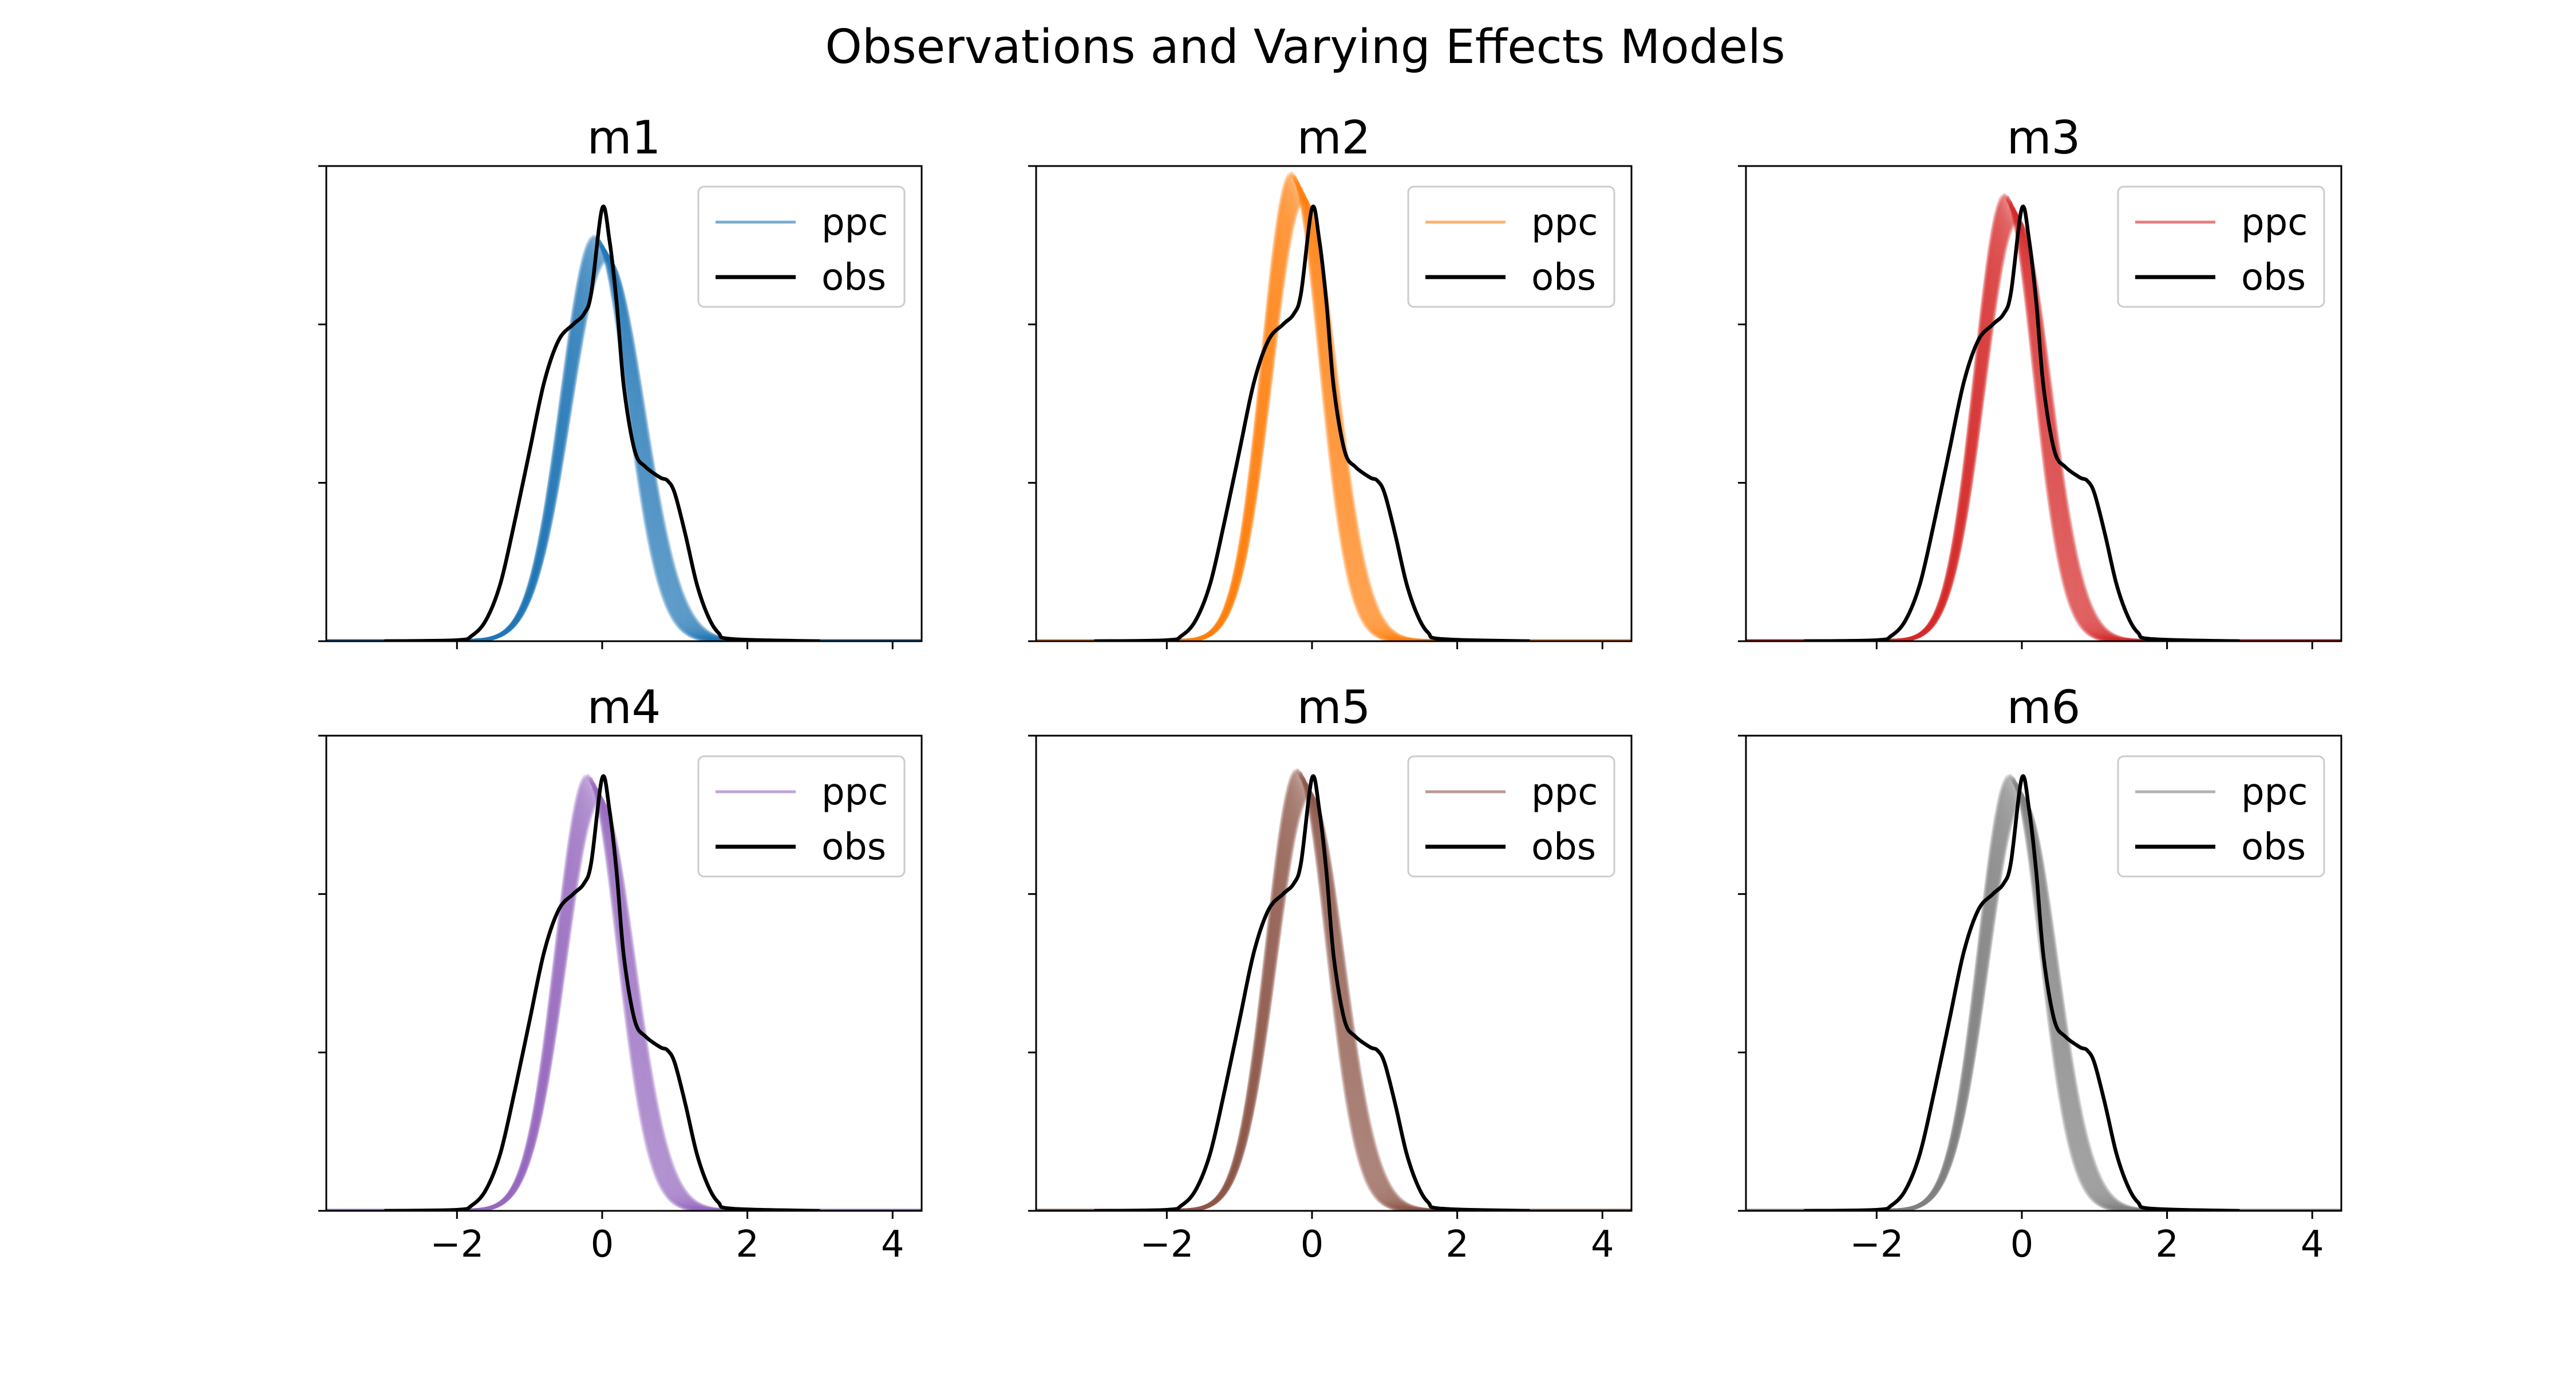 This screenshot has width=2576, height=1374. I want to click on panel-m2: m2 ppc obs, so click(1330, 380).